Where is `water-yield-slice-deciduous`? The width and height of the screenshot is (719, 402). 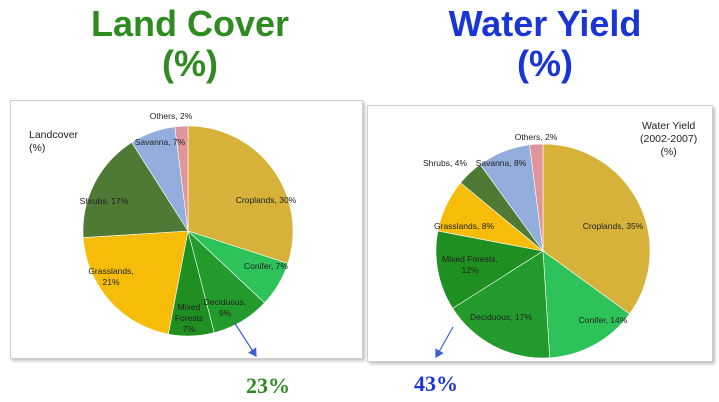
water-yield-slice-deciduous is located at coordinates (501, 304).